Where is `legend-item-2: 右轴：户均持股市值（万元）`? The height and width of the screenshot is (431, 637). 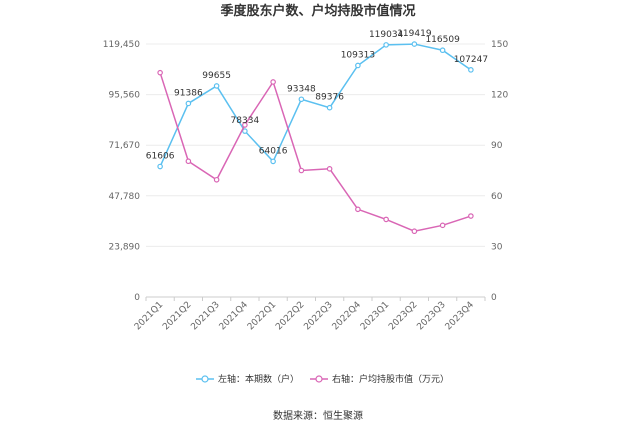
legend-item-2: 右轴：户均持股市值（万元） is located at coordinates (379, 379).